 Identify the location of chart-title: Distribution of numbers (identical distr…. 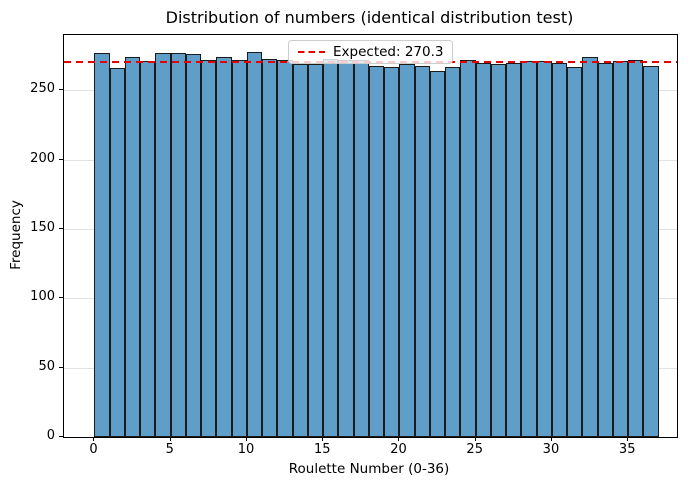
(369, 17).